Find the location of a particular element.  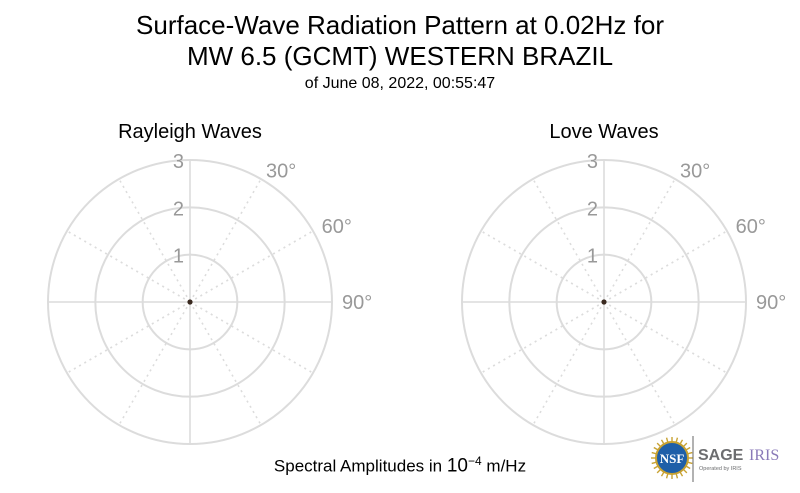

chart-title-line-2: MW 6.5 (GCMT) WESTERN BRAZIL is located at coordinates (400, 56).